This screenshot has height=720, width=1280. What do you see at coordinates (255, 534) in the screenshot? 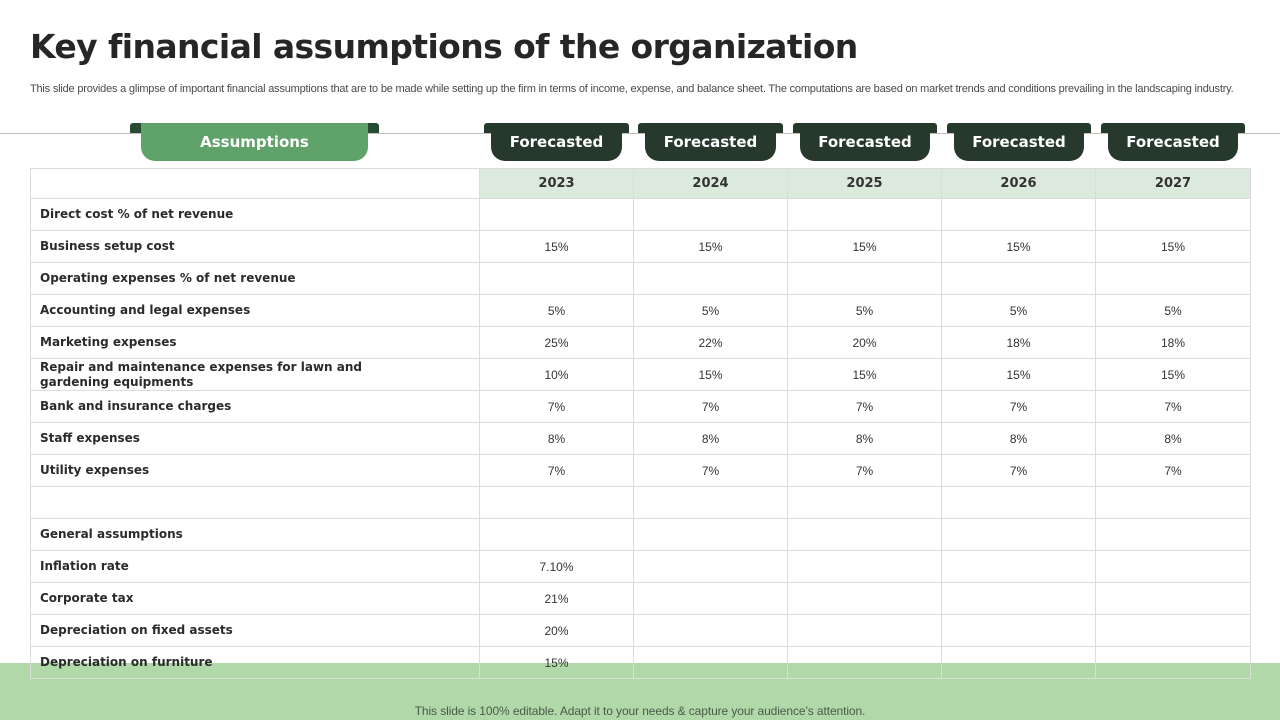
I see `row-label: General assumptions` at bounding box center [255, 534].